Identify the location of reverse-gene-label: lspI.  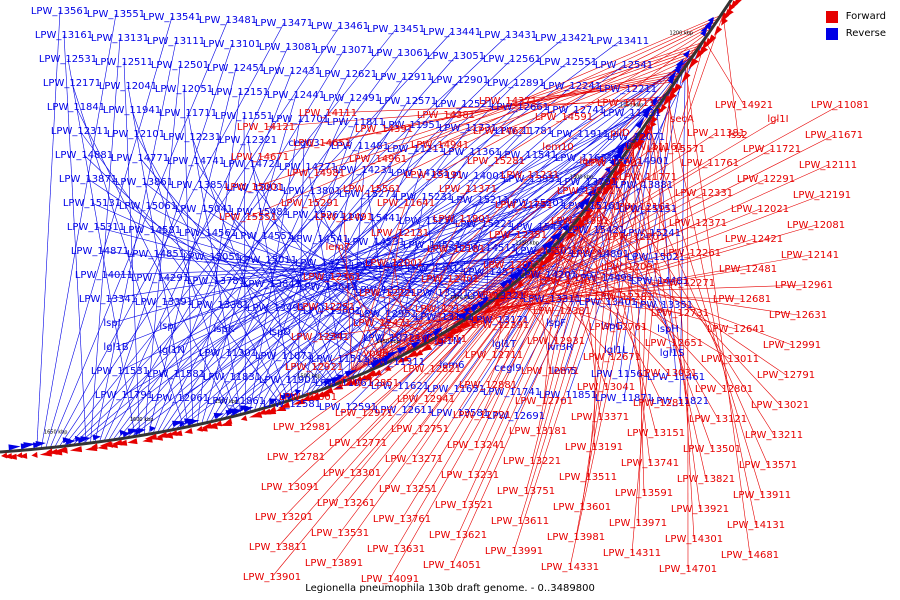
(111, 323).